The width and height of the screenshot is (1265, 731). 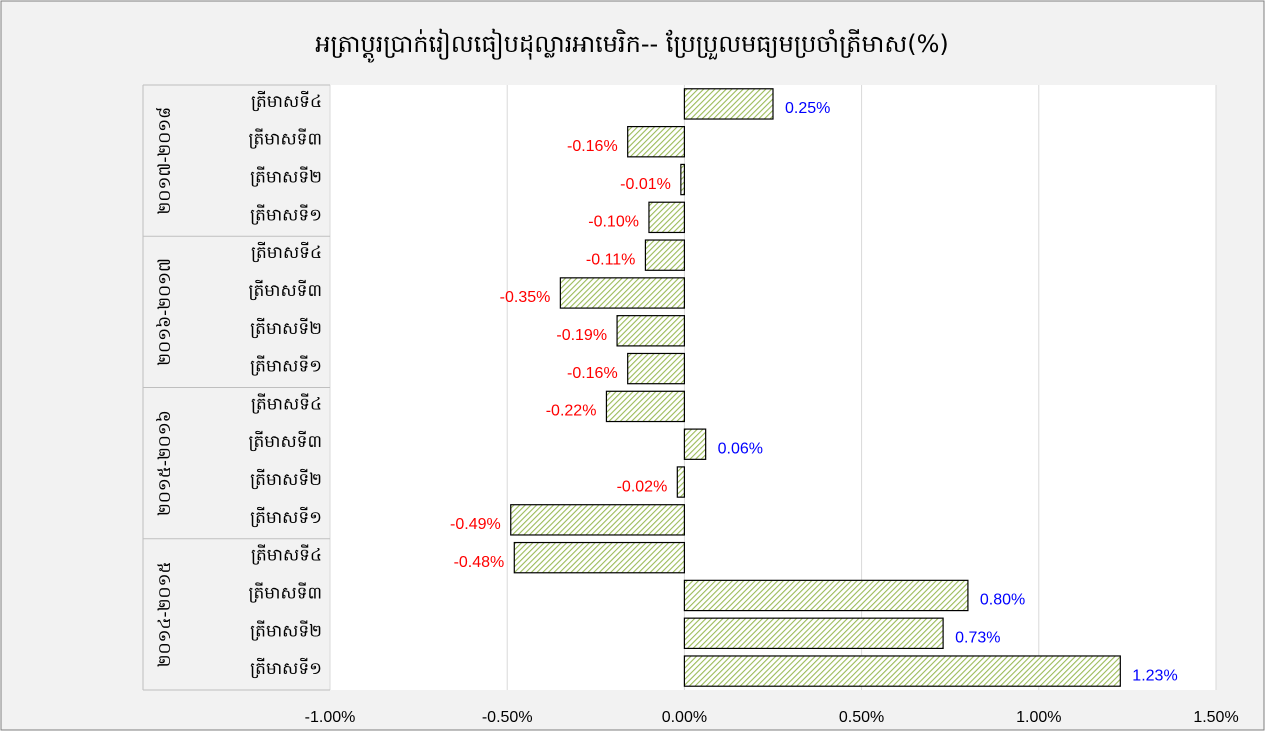 What do you see at coordinates (581, 335) in the screenshot?
I see `data-label: -0.19%` at bounding box center [581, 335].